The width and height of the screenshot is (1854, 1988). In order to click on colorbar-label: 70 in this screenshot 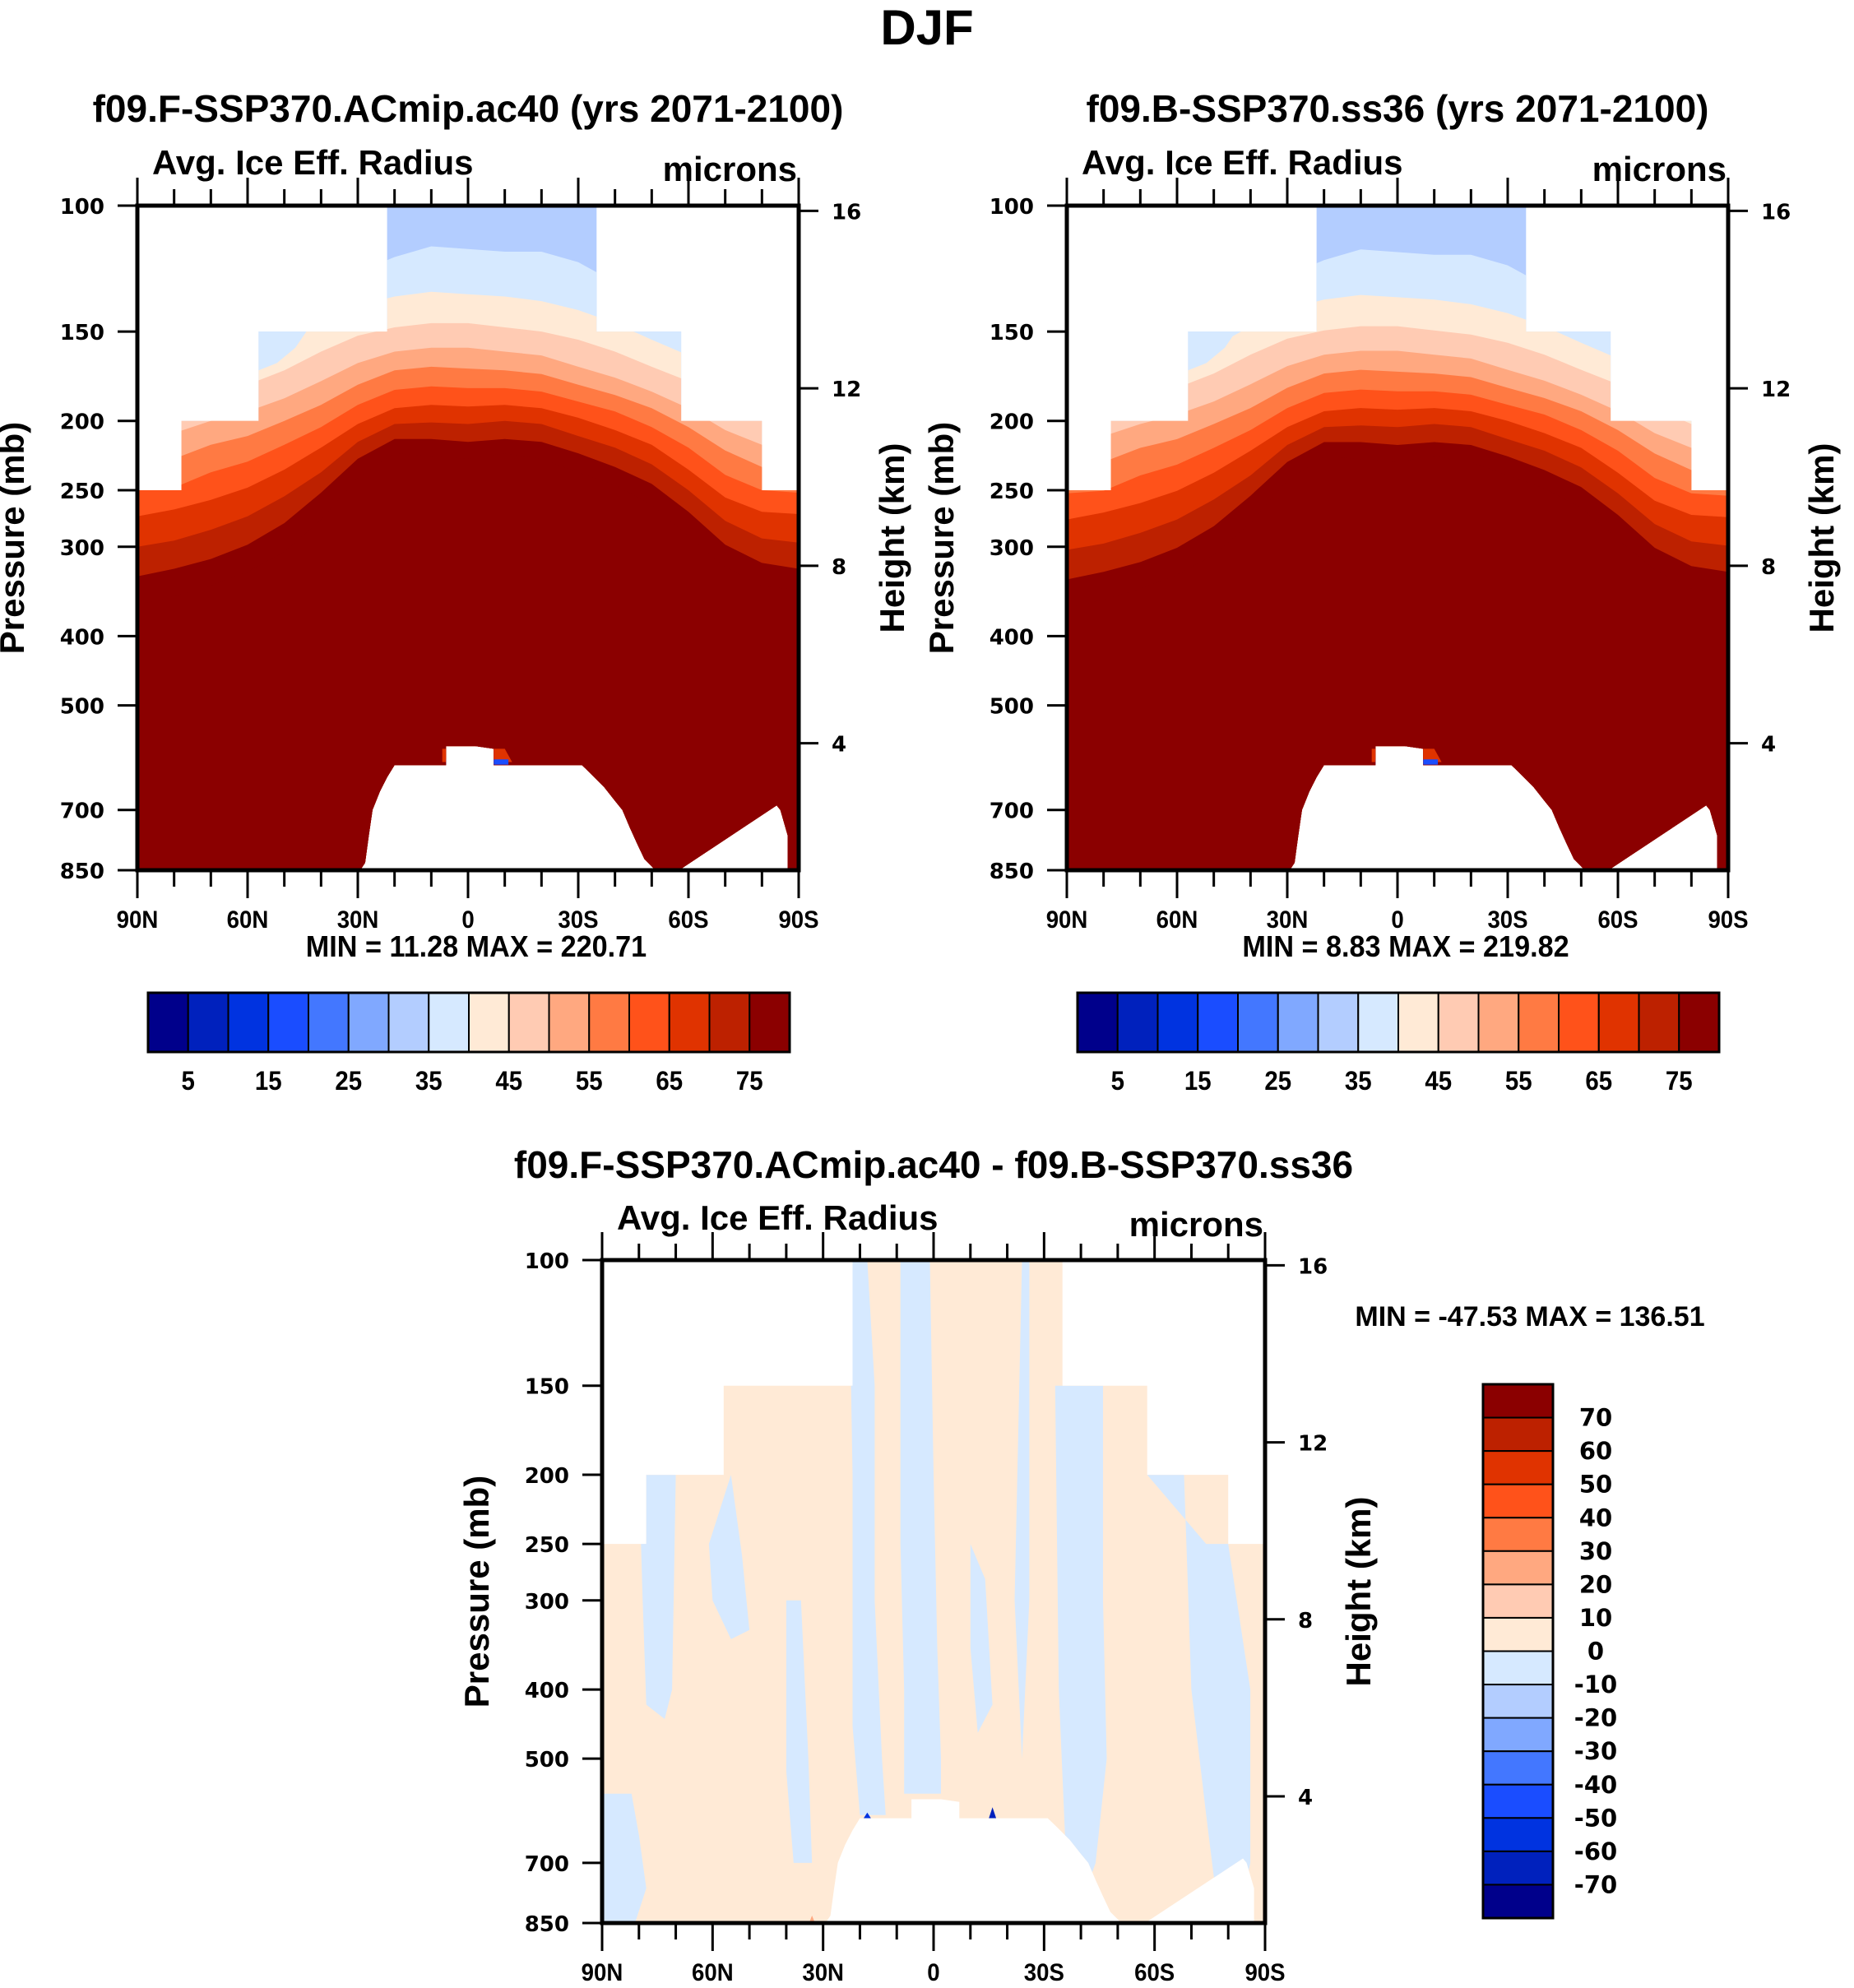, I will do `click(1595, 1418)`.